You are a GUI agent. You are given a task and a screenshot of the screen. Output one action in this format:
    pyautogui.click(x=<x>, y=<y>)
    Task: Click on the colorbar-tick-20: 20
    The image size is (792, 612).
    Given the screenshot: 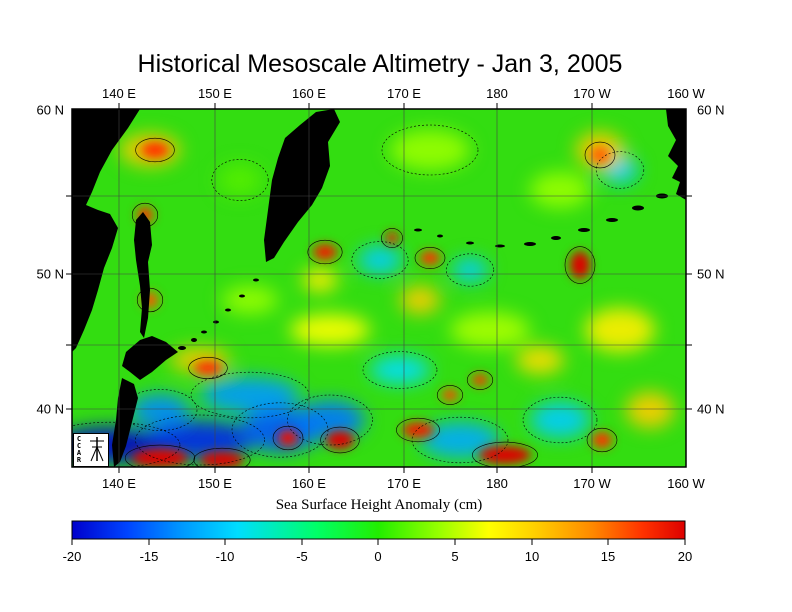 What is the action you would take?
    pyautogui.click(x=685, y=556)
    